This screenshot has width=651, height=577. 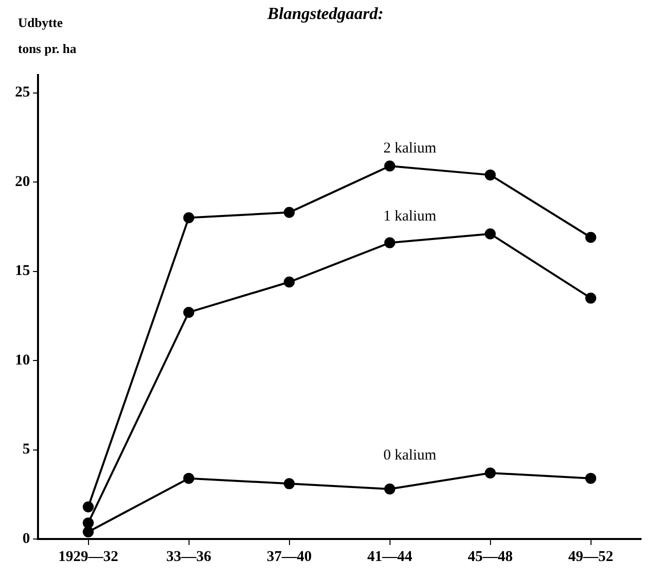 I want to click on series-label: 2 kalium, so click(x=410, y=148).